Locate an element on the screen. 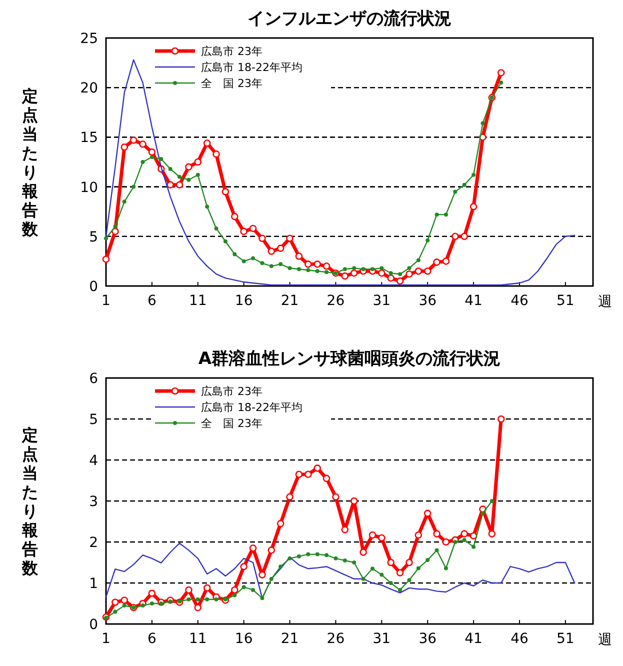  chart-title: インフルエンザの流行状況 is located at coordinates (350, 19).